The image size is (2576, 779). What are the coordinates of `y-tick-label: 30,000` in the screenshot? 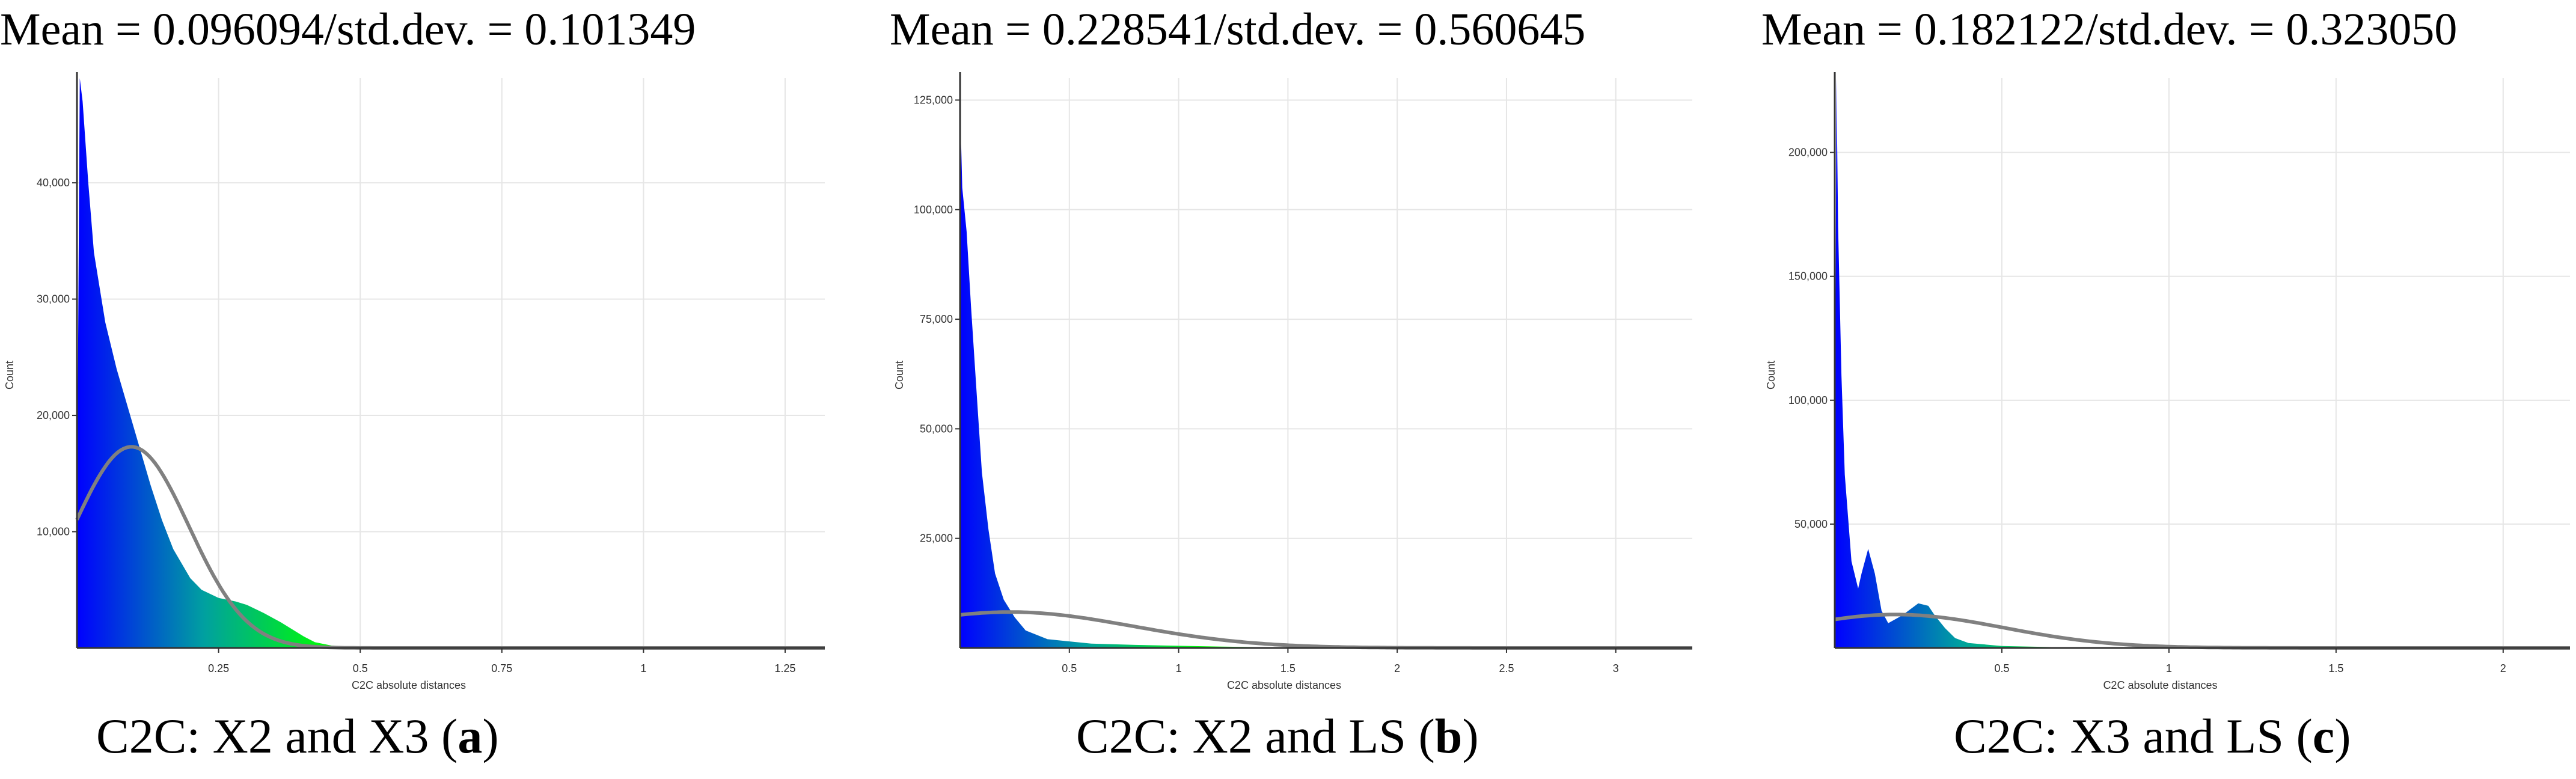 It's located at (53, 299).